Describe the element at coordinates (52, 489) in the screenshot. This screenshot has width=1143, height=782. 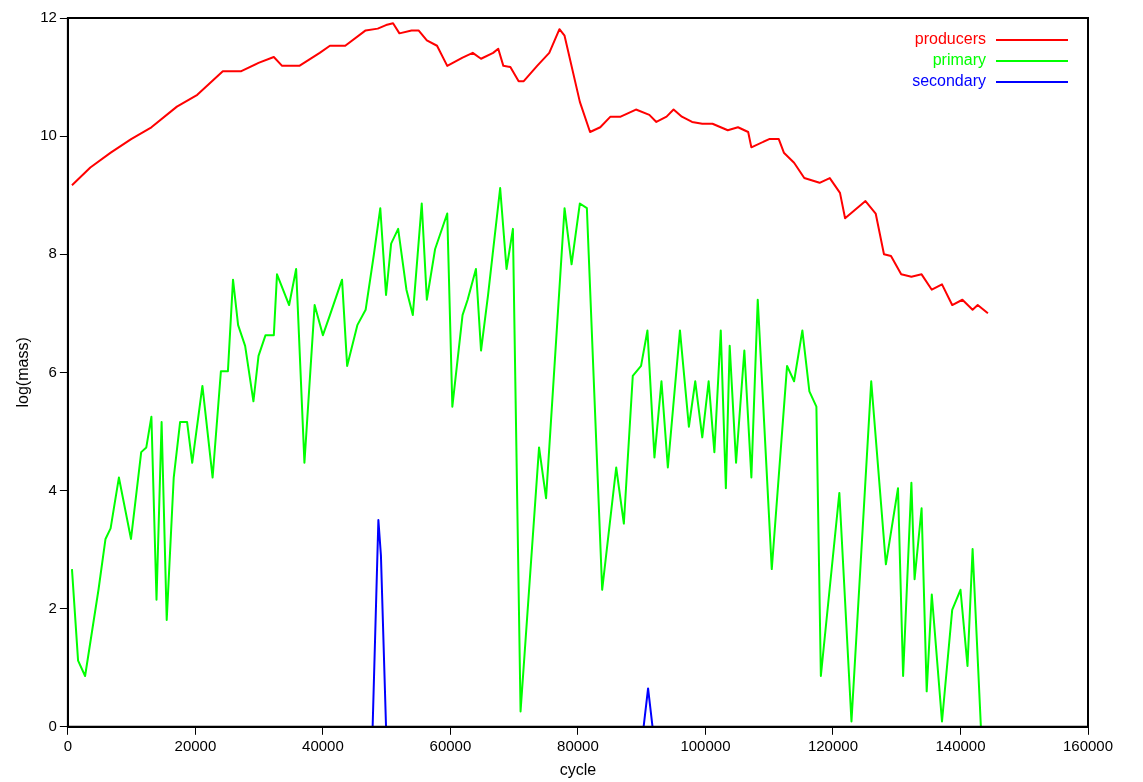
I see `y-tick-label: 4` at that location.